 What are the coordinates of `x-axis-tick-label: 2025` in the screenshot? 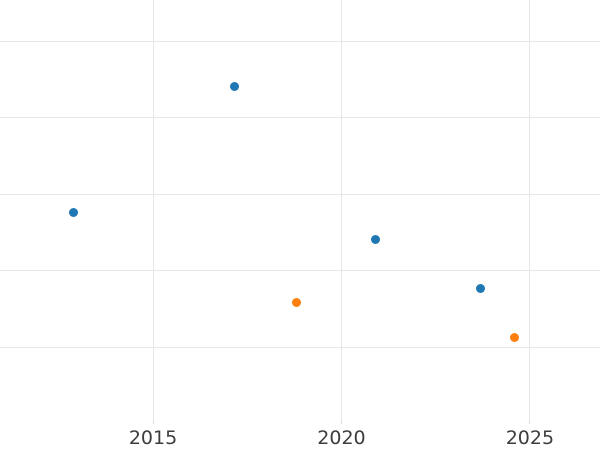 It's located at (530, 438).